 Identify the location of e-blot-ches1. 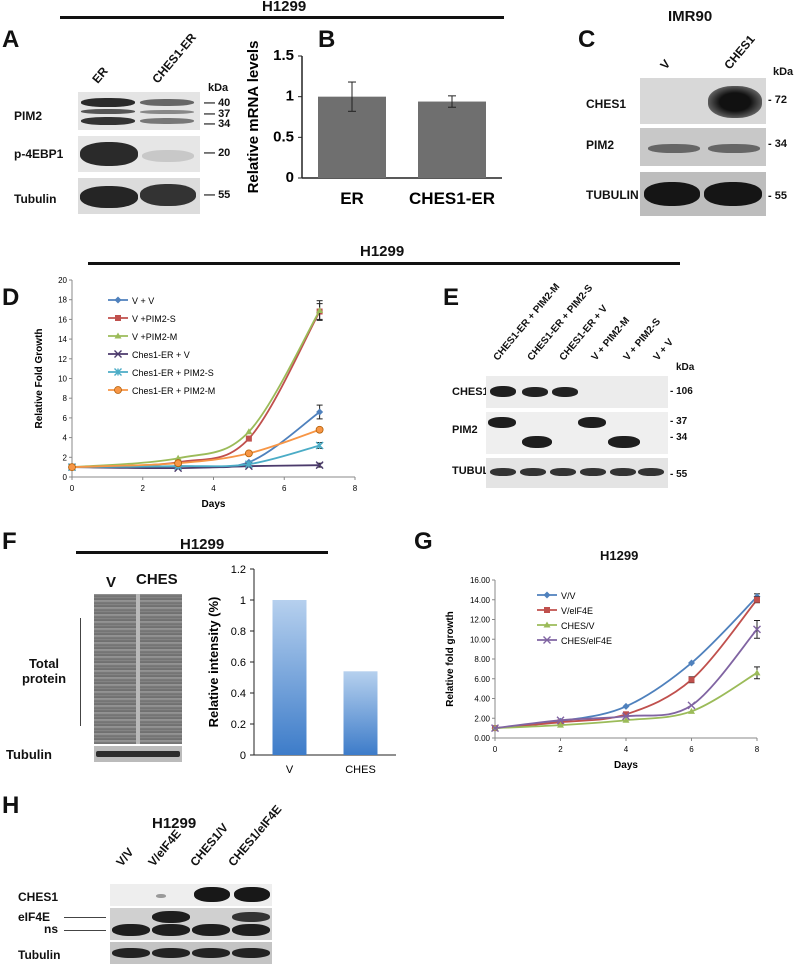
(577, 392).